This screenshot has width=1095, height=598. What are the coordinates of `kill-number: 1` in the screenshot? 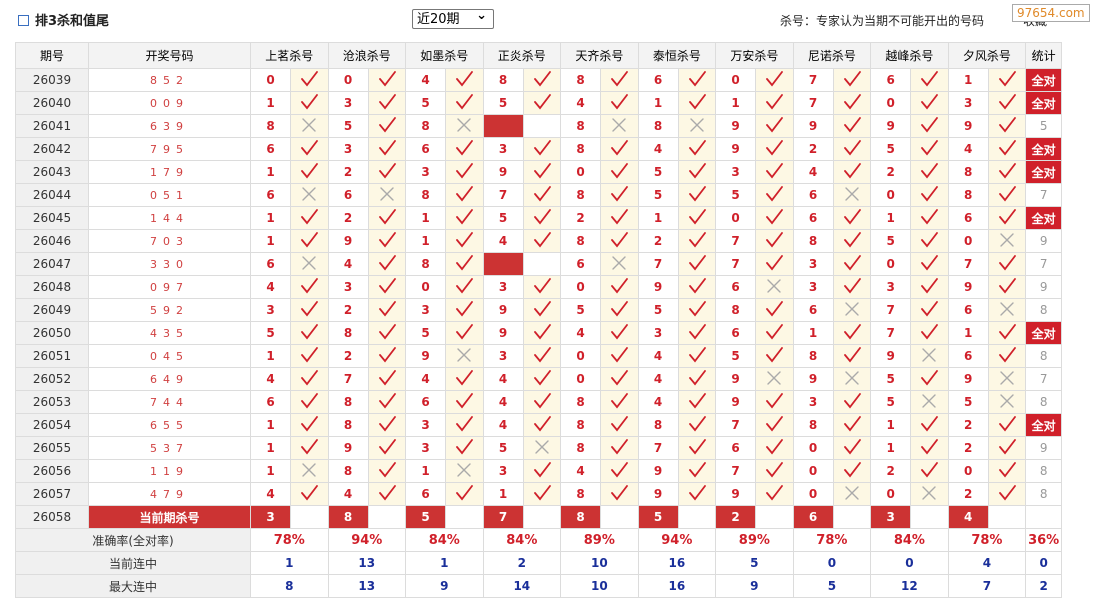 It's located at (270, 425).